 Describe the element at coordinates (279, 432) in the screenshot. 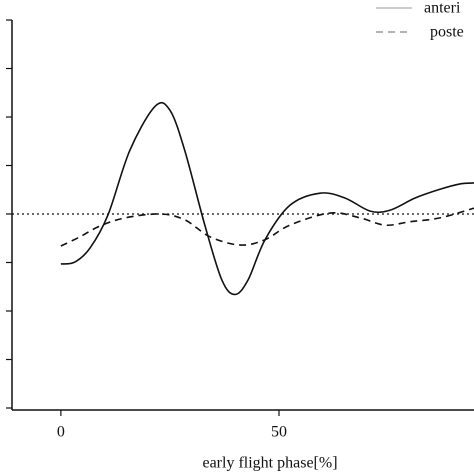

I see `x-tick-label: 50` at that location.